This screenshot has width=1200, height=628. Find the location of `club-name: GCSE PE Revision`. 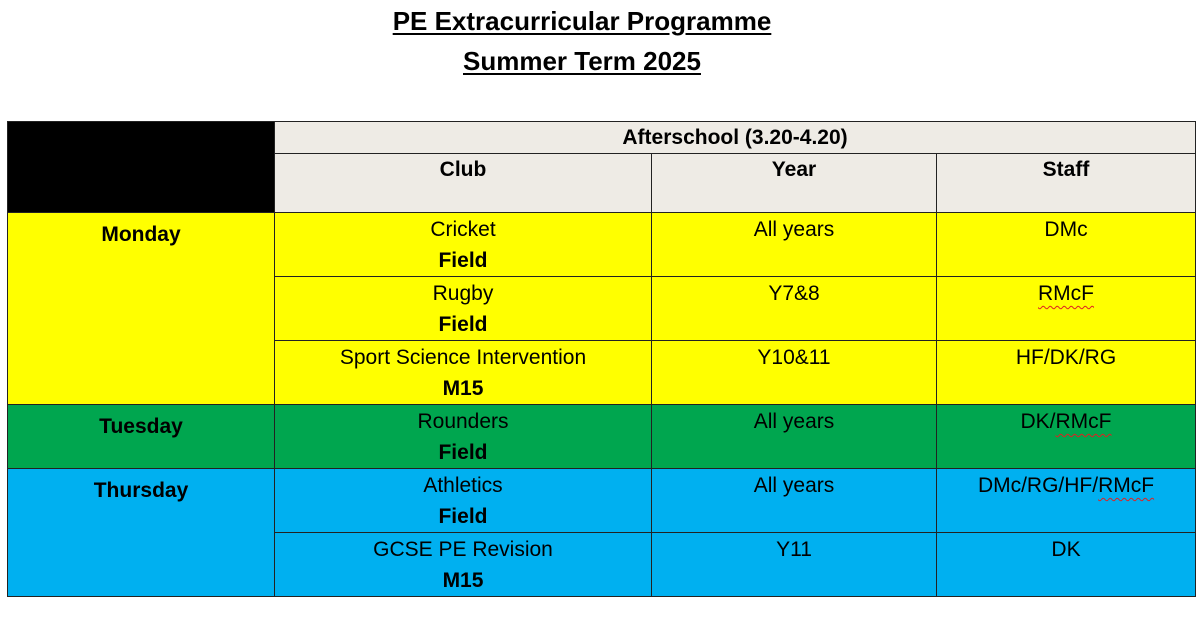

club-name: GCSE PE Revision is located at coordinates (463, 549).